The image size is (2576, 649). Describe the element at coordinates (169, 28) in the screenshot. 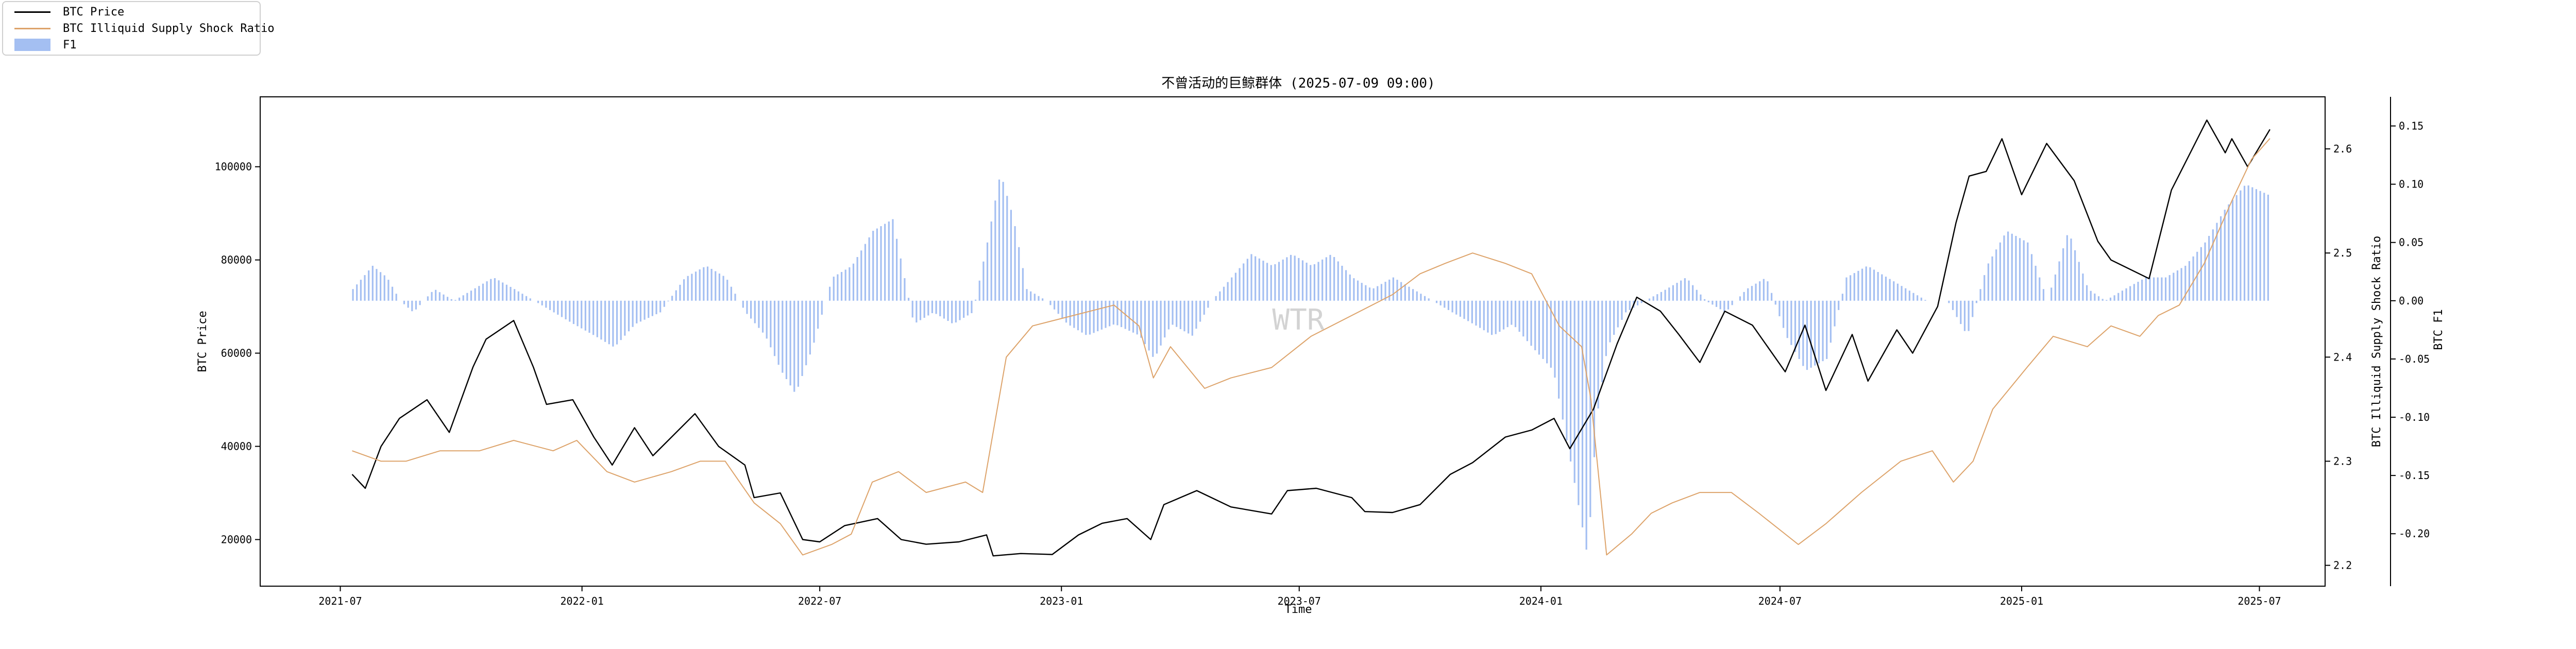

I see `legend-label: BTC Illiquid Supply Shock Ratio` at that location.